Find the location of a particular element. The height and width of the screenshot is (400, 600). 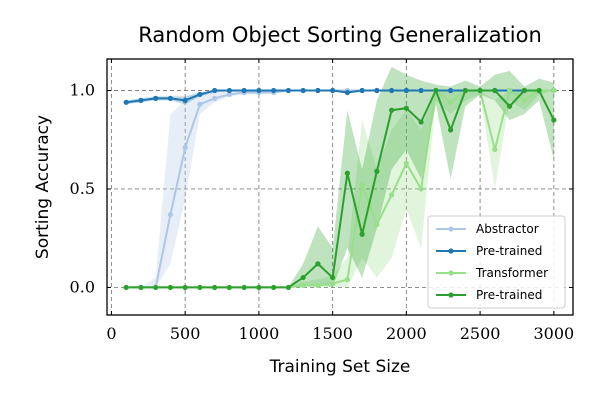

y-tick-label: 1.0 is located at coordinates (82, 90).